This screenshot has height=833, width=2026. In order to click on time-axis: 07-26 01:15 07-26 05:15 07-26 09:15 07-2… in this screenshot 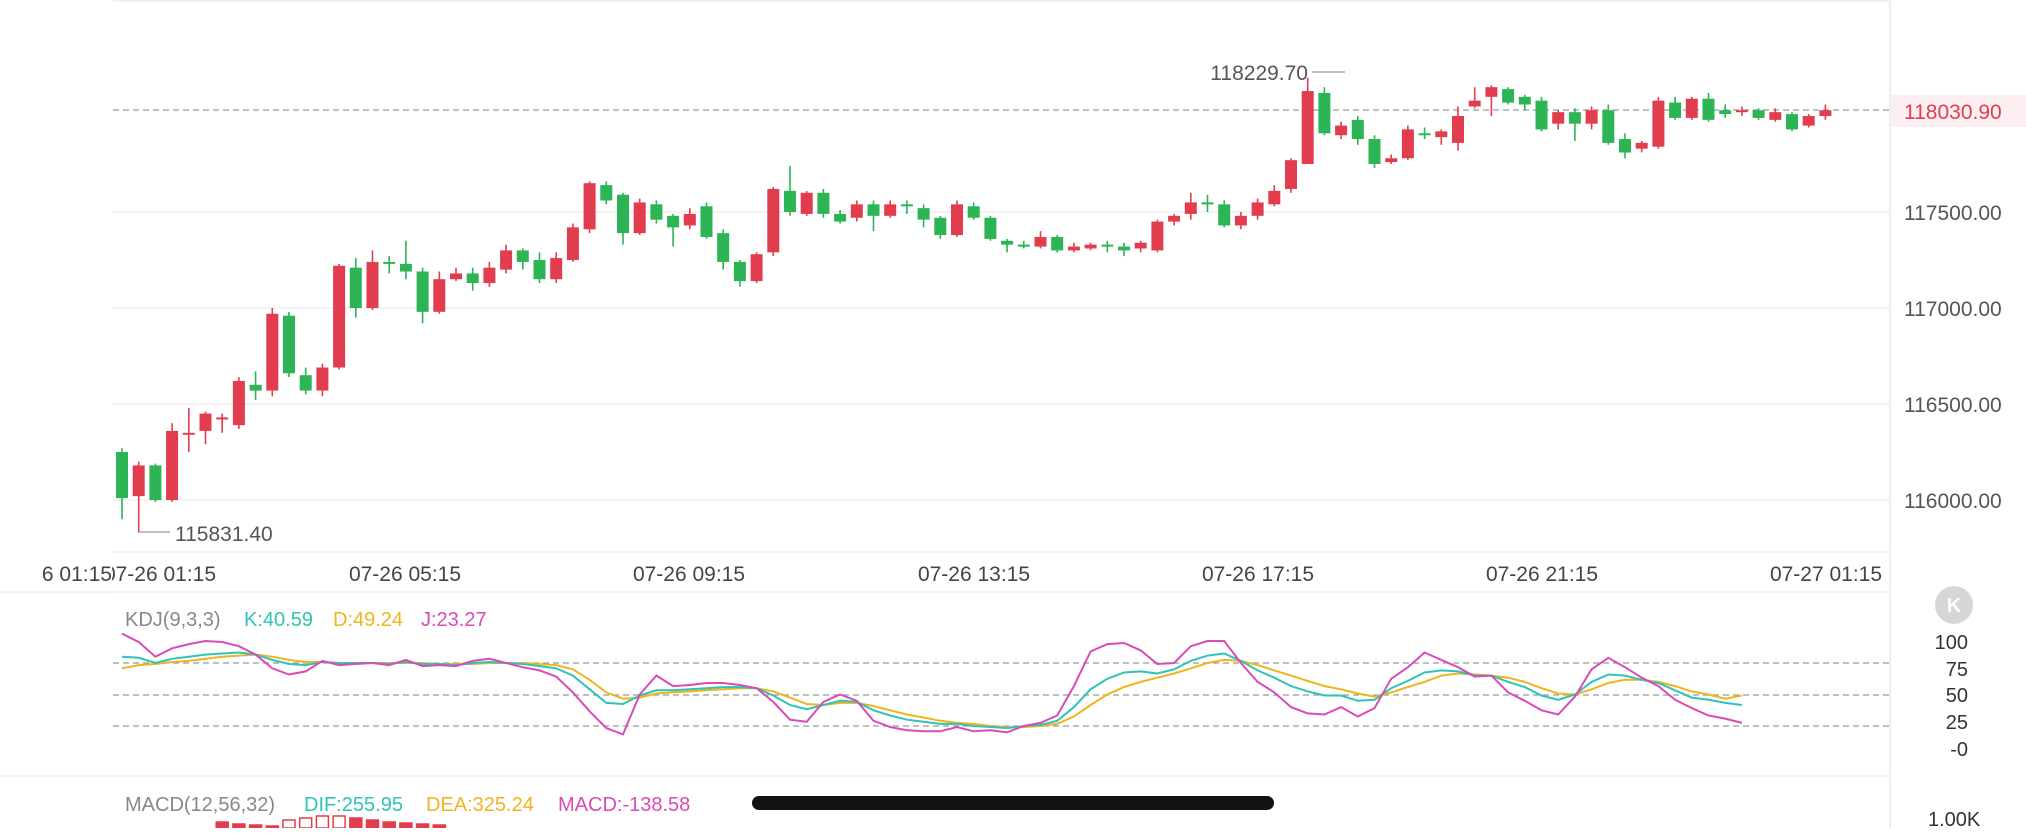, I will do `click(945, 578)`.